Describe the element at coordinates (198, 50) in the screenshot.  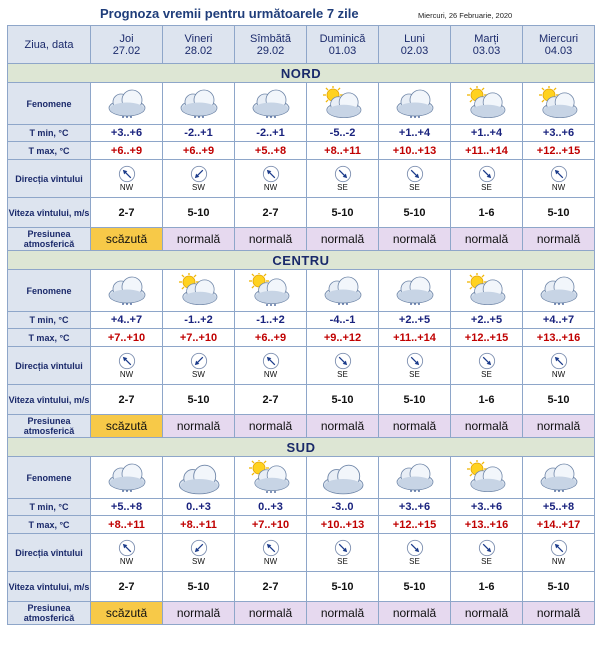
I see `day-date: 28.02` at that location.